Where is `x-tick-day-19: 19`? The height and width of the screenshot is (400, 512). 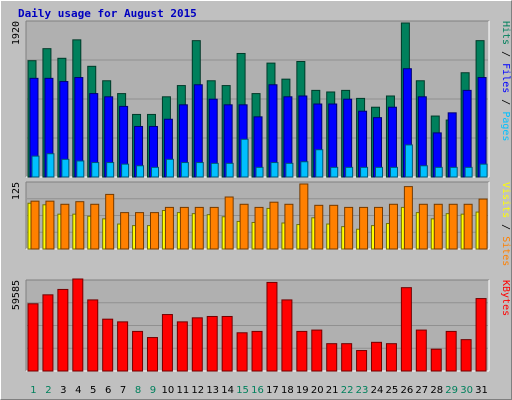 x-tick-day-19: 19 is located at coordinates (302, 390).